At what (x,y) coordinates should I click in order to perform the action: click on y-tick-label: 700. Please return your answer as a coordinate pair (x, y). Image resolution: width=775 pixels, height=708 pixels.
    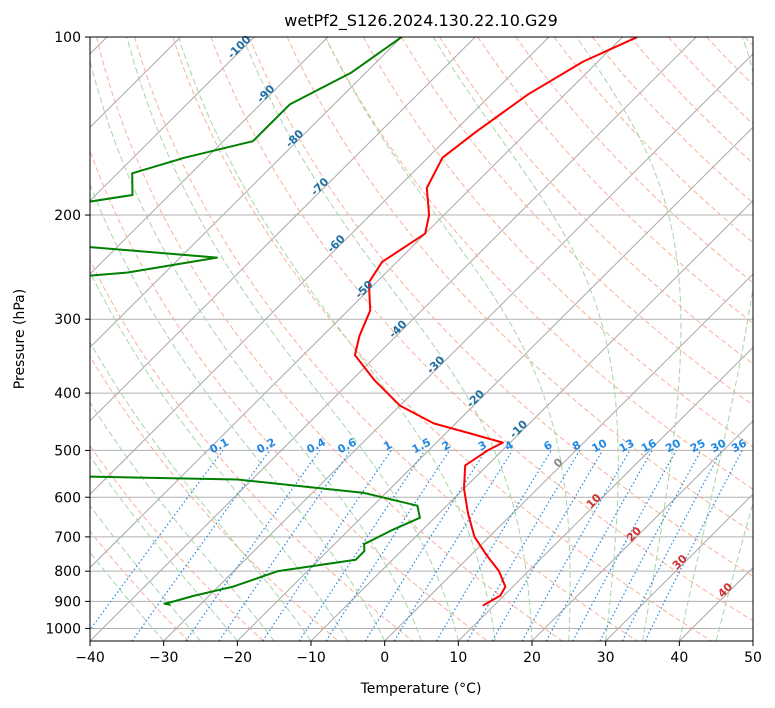
    Looking at the image, I should click on (67, 538).